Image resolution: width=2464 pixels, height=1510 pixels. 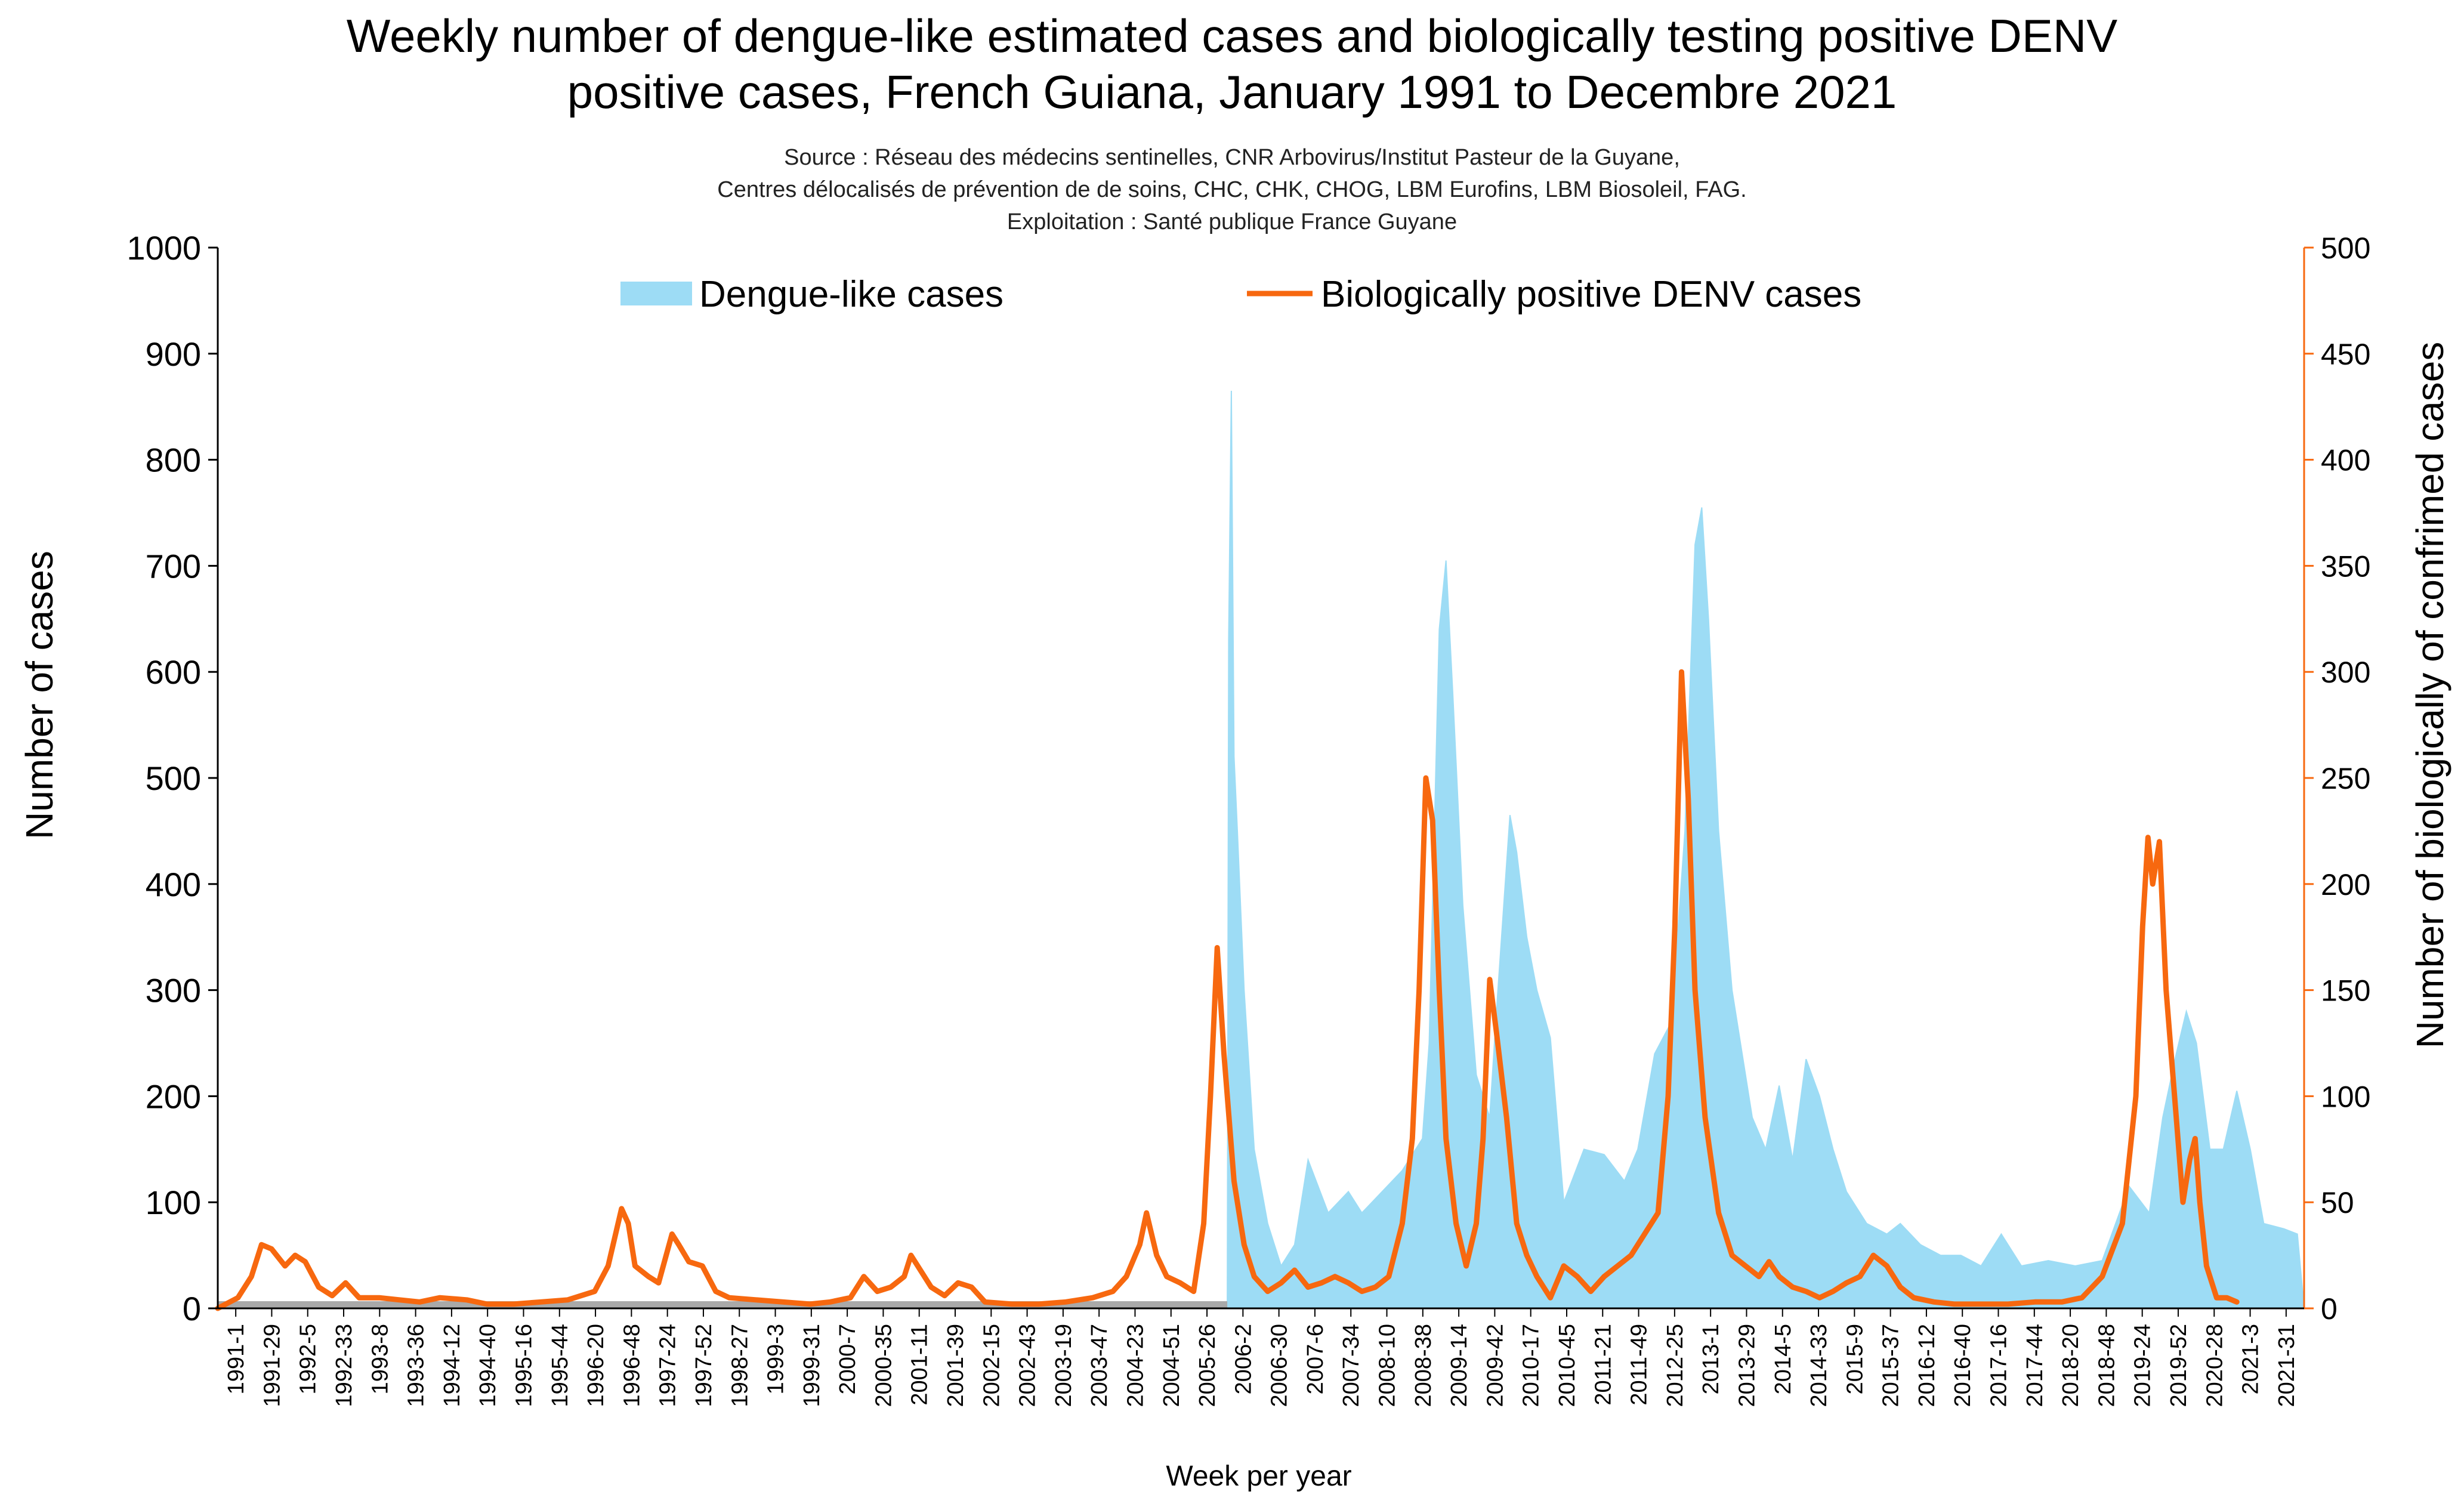 I want to click on y-right-tick-label: 450, so click(x=2345, y=354).